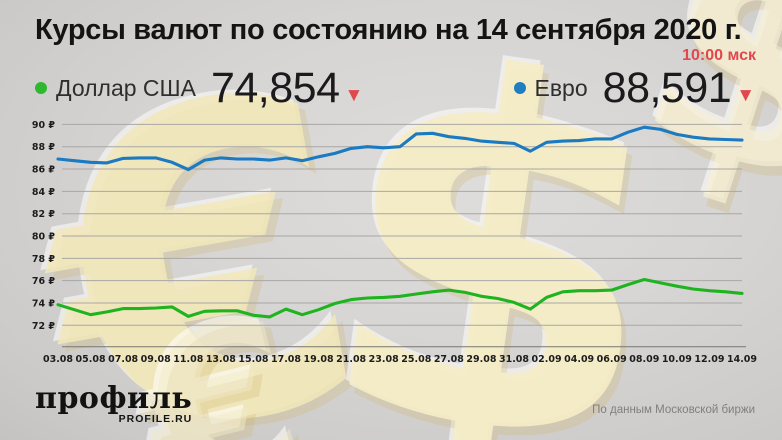 Image resolution: width=782 pixels, height=440 pixels. Describe the element at coordinates (44, 326) in the screenshot. I see `y-tick-label: 72 ₽` at that location.